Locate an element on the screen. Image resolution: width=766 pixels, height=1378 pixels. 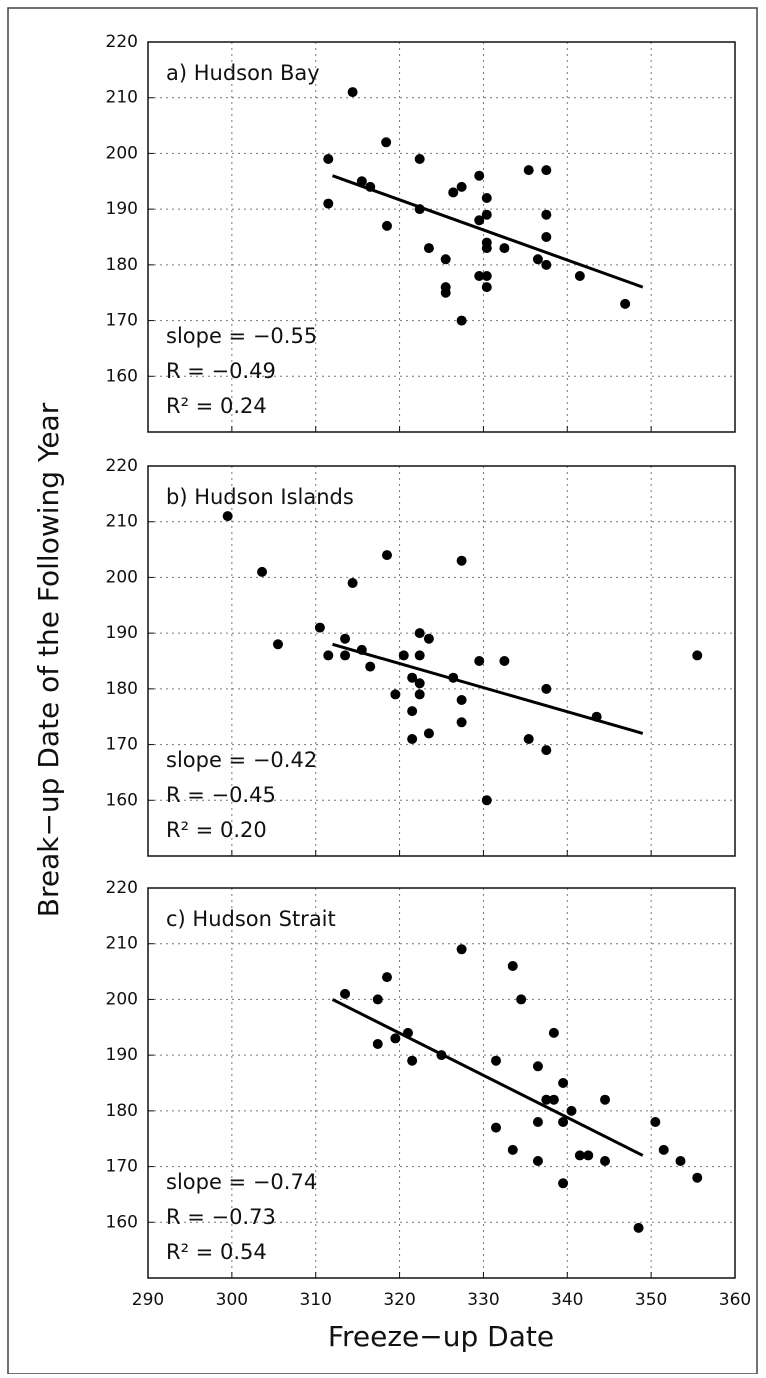
x-tick-label: 340 is located at coordinates (567, 1300).